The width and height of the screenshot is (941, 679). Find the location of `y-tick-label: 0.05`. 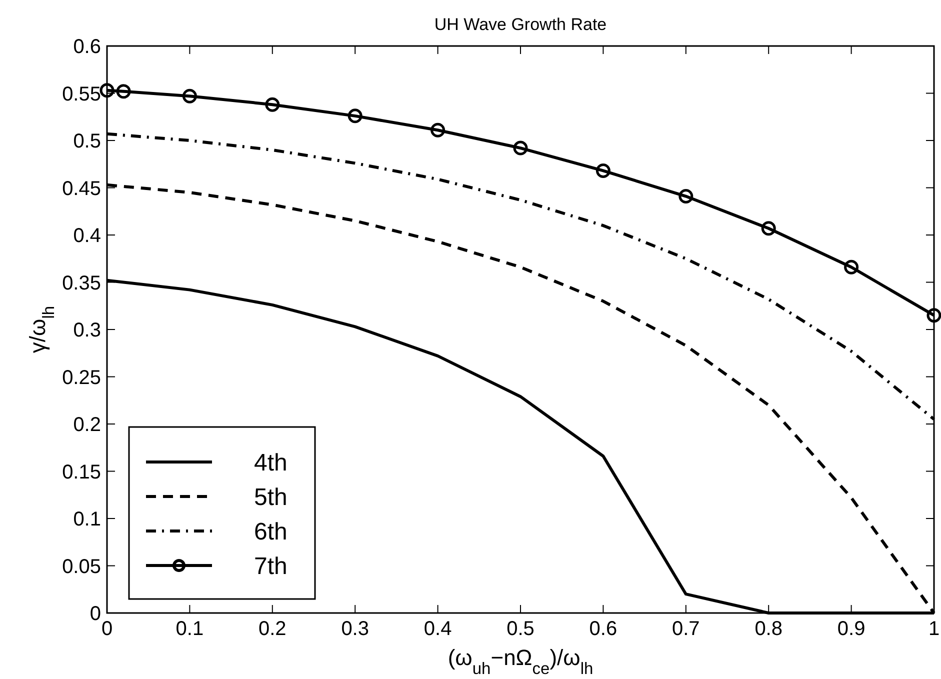

y-tick-label: 0.05 is located at coordinates (81, 567).